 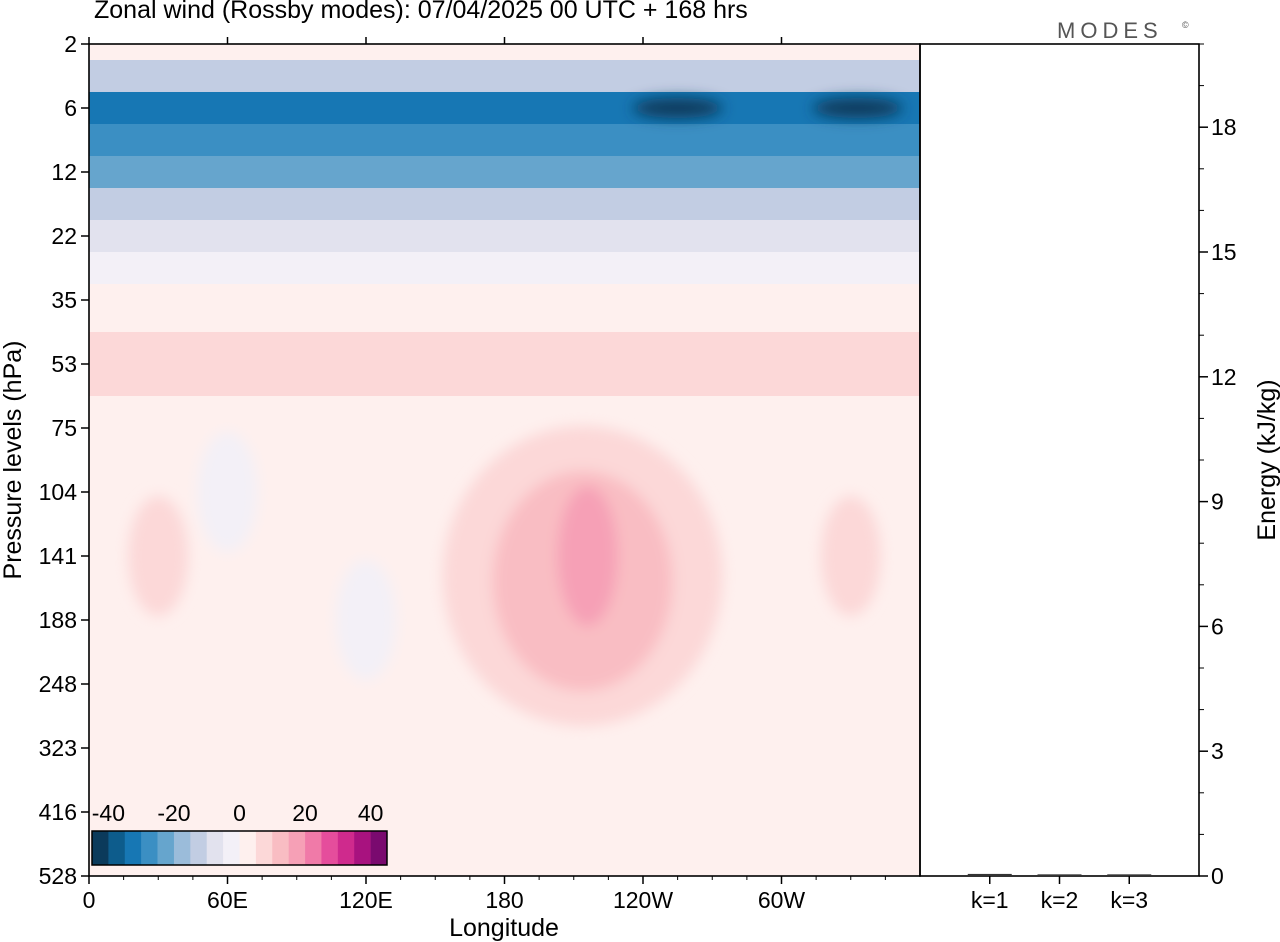 What do you see at coordinates (58, 876) in the screenshot?
I see `y-tick-label: 528` at bounding box center [58, 876].